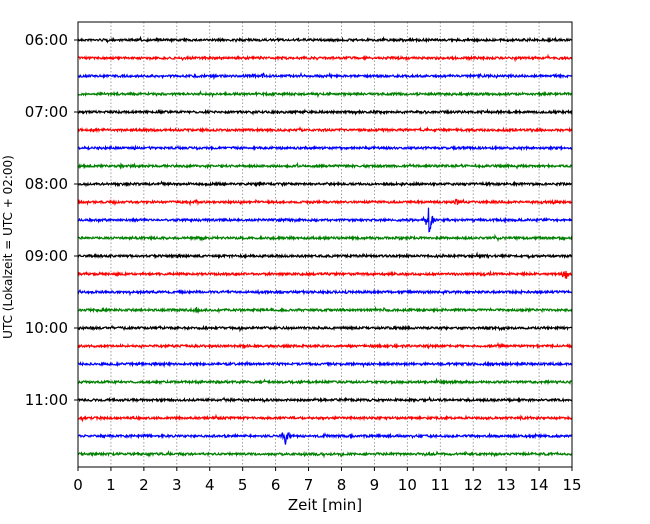 This screenshot has height=524, width=650. I want to click on x-tick-label: 12, so click(473, 485).